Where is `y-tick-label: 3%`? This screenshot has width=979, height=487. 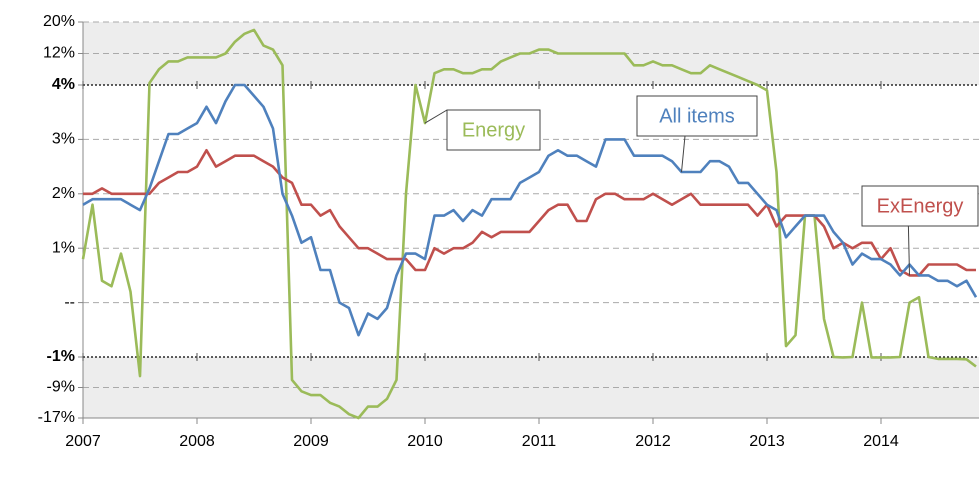
y-tick-label: 3% is located at coordinates (63, 139).